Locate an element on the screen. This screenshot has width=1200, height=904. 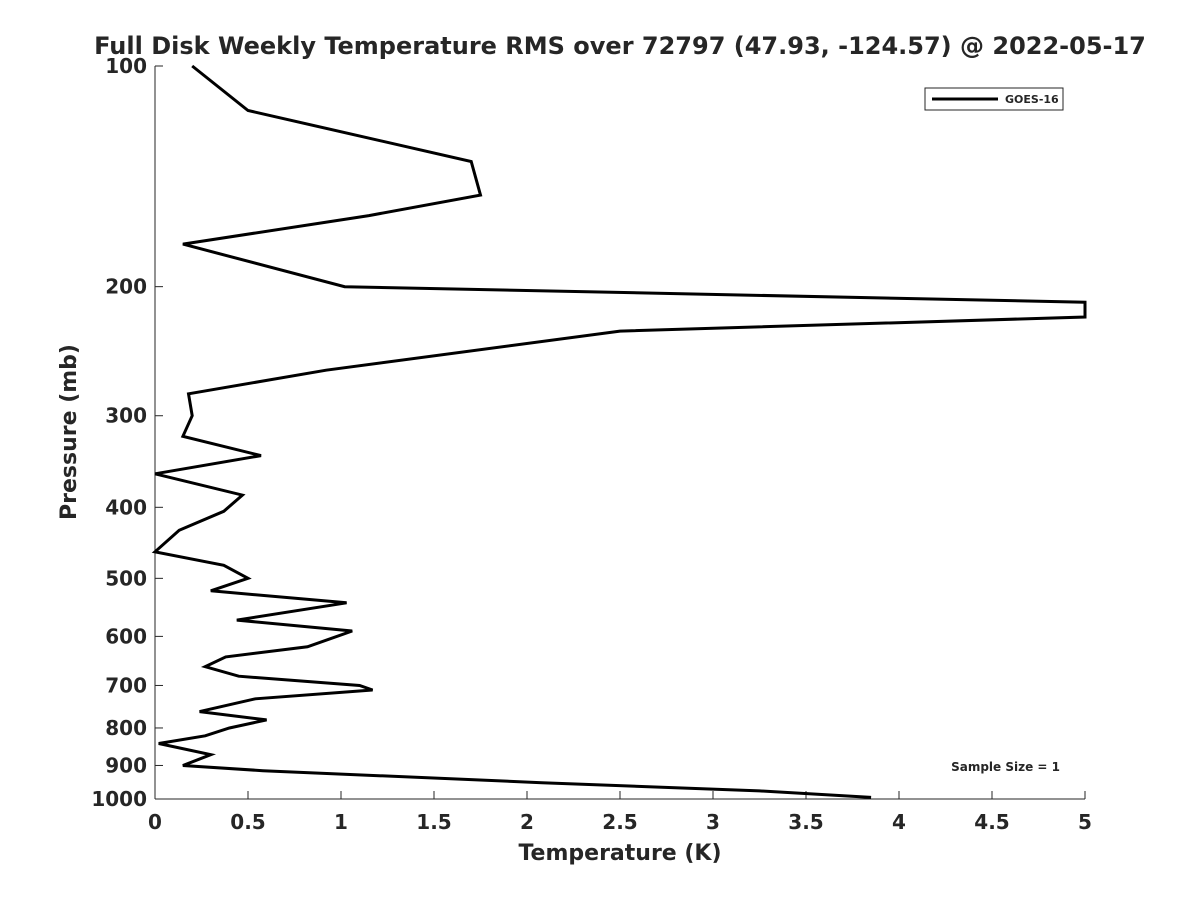
x-tick-label: 4 is located at coordinates (899, 822).